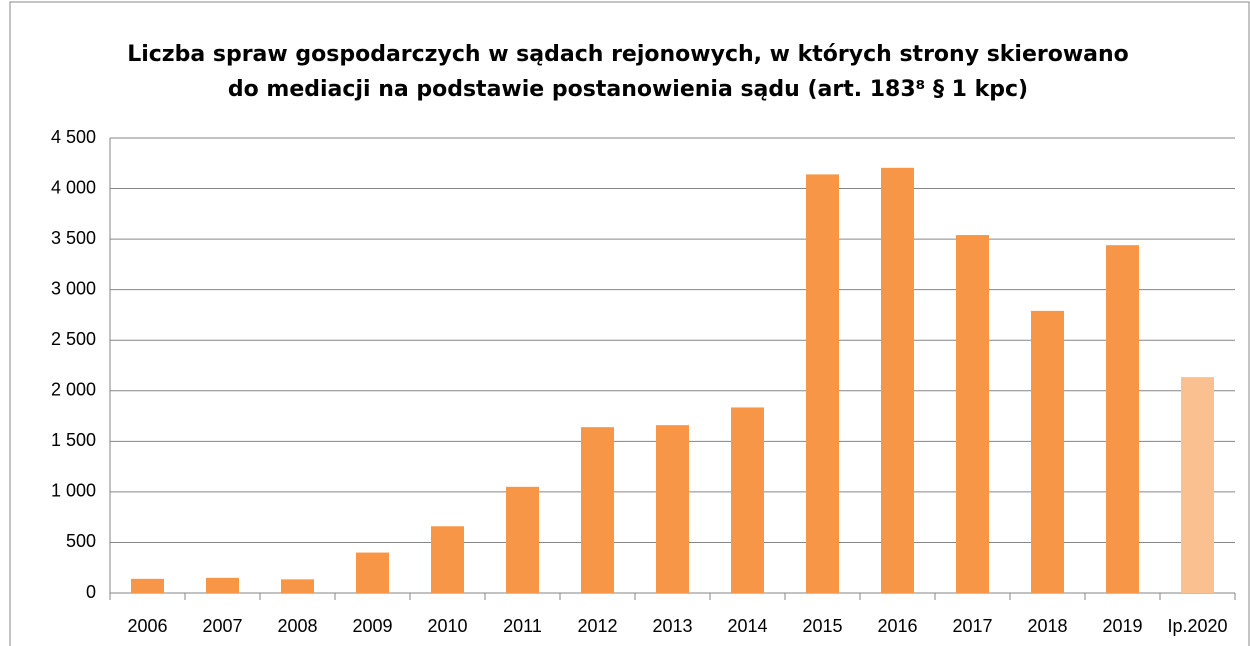 This screenshot has height=646, width=1250. I want to click on y-tick-label: 3 000, so click(73, 288).